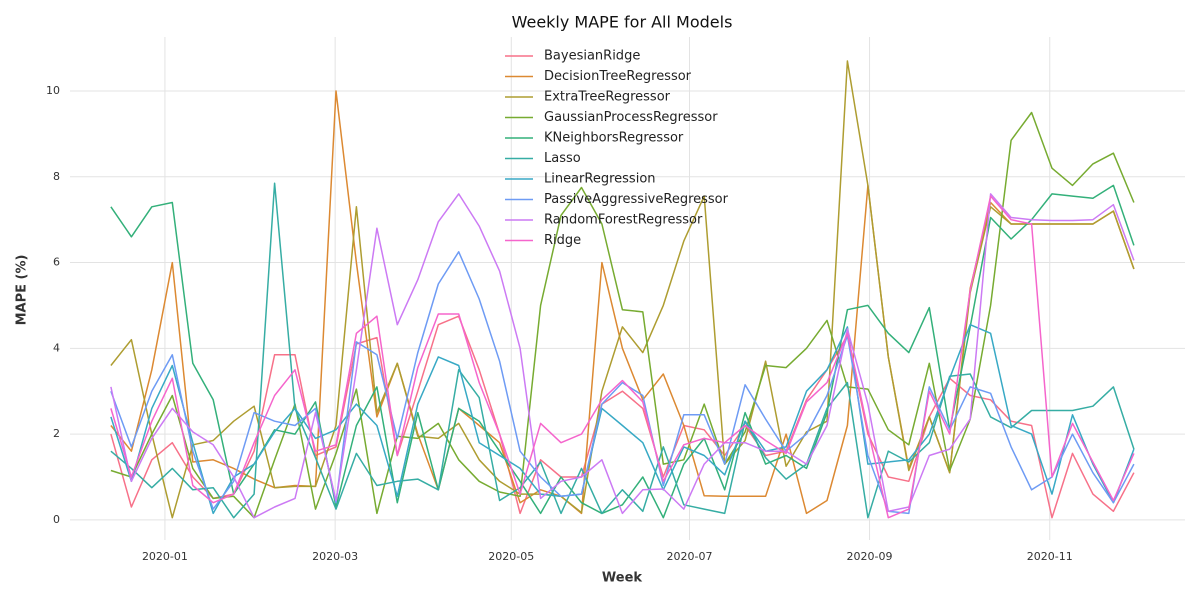  I want to click on legend-label: KNeighborsRegressor, so click(614, 138).